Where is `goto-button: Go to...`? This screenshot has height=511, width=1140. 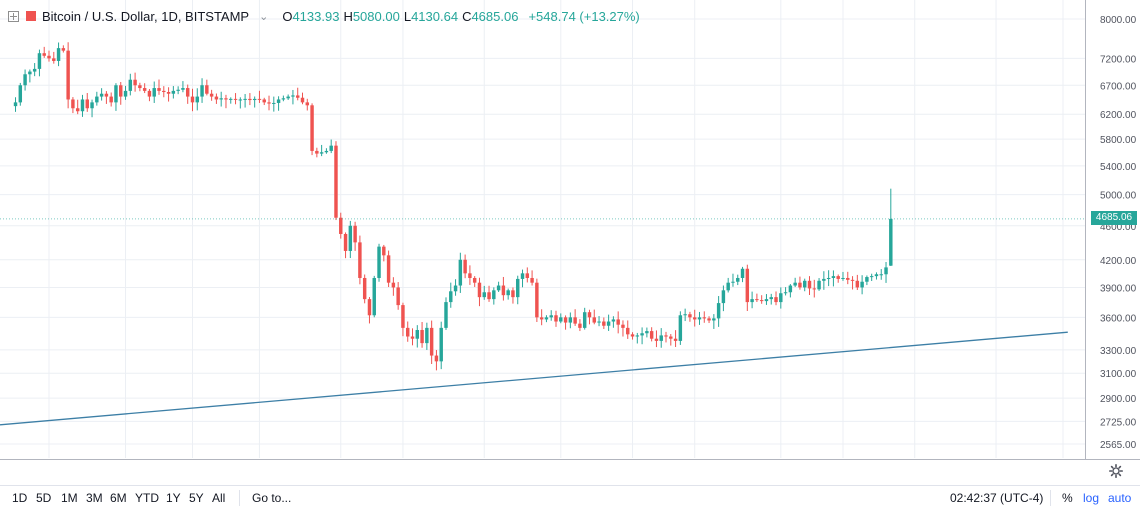 goto-button: Go to... is located at coordinates (272, 498).